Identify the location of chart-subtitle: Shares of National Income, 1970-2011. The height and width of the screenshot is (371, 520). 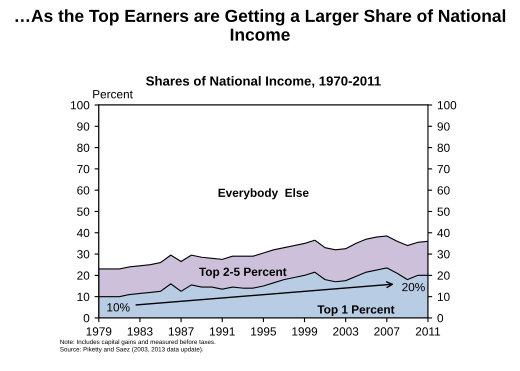
(263, 82).